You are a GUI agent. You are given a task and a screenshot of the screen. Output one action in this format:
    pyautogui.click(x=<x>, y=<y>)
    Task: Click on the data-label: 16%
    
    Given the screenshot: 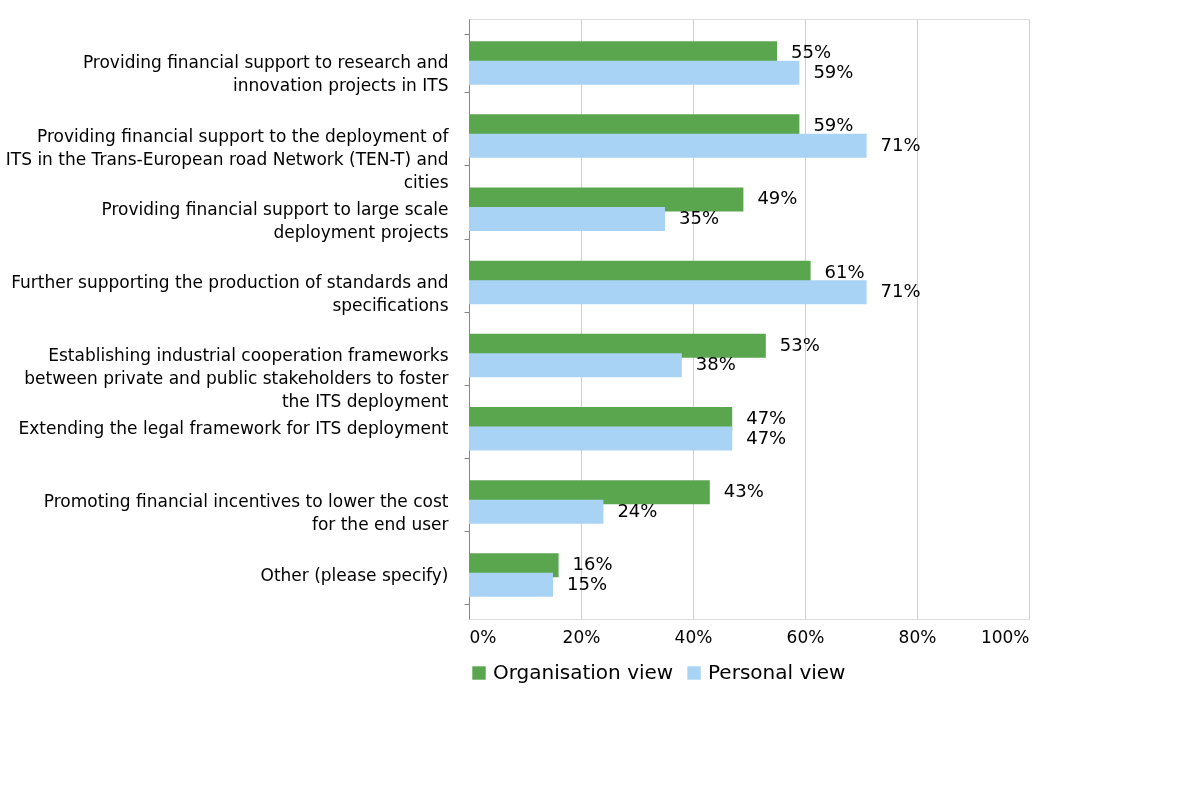 What is the action you would take?
    pyautogui.click(x=592, y=564)
    